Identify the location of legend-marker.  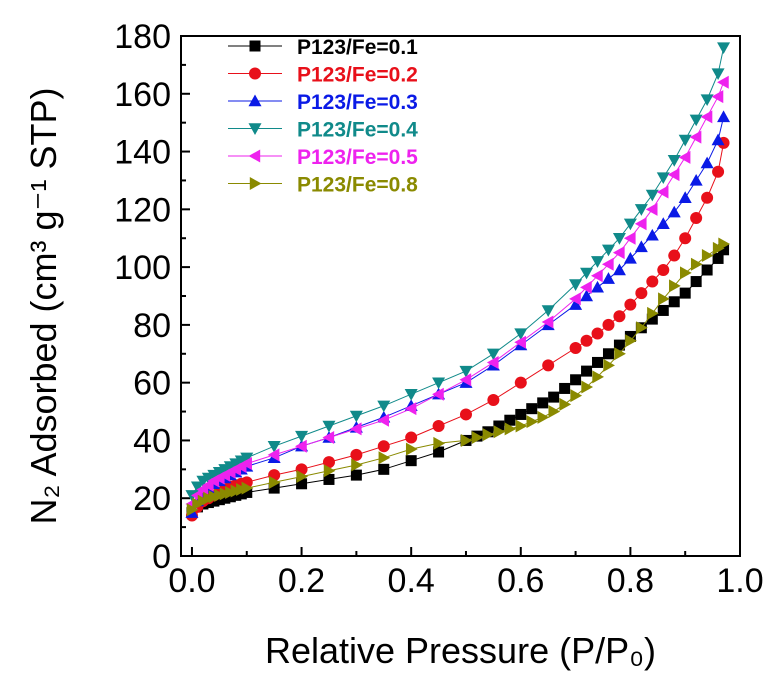
(254, 156).